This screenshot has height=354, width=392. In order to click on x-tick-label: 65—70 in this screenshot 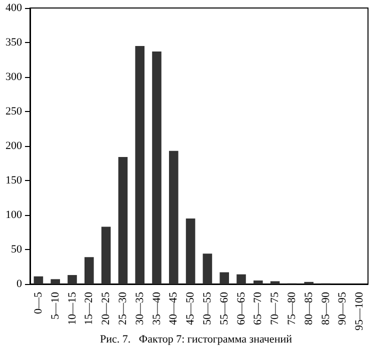, I will do `click(258, 308)`.